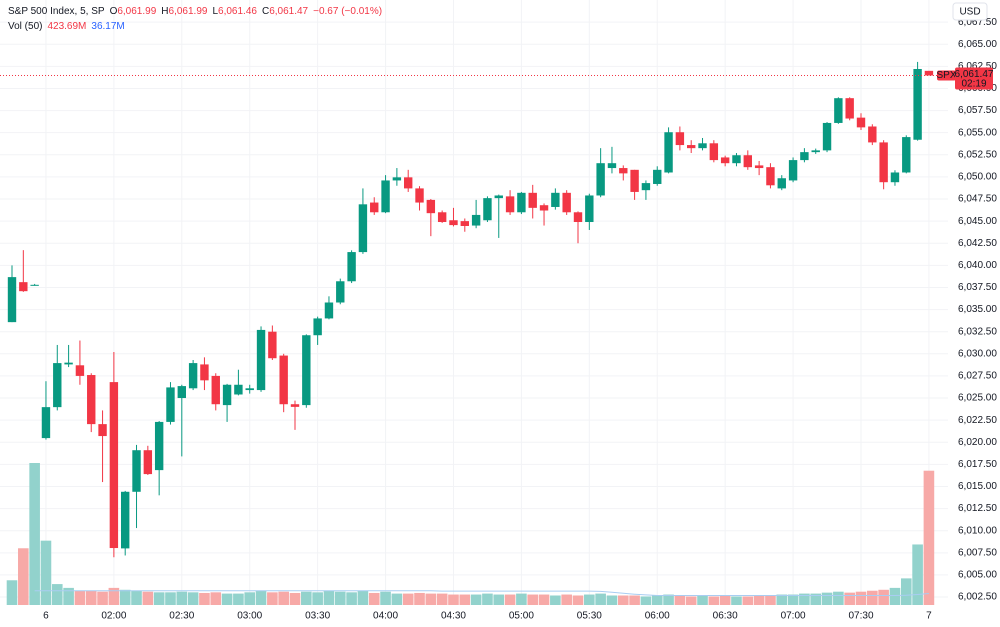  I want to click on y-tick-label: 6,040.00, so click(977, 265).